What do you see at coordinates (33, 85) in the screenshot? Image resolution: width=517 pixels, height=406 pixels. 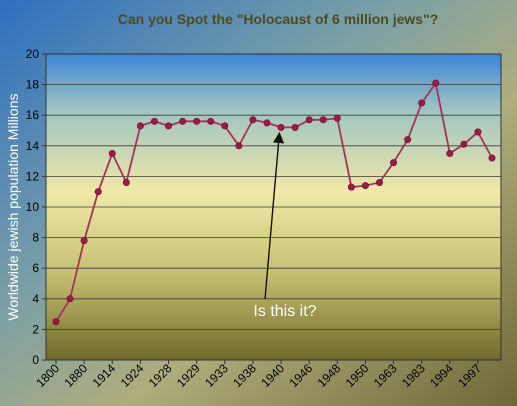 I see `y-tick-label: 18` at bounding box center [33, 85].